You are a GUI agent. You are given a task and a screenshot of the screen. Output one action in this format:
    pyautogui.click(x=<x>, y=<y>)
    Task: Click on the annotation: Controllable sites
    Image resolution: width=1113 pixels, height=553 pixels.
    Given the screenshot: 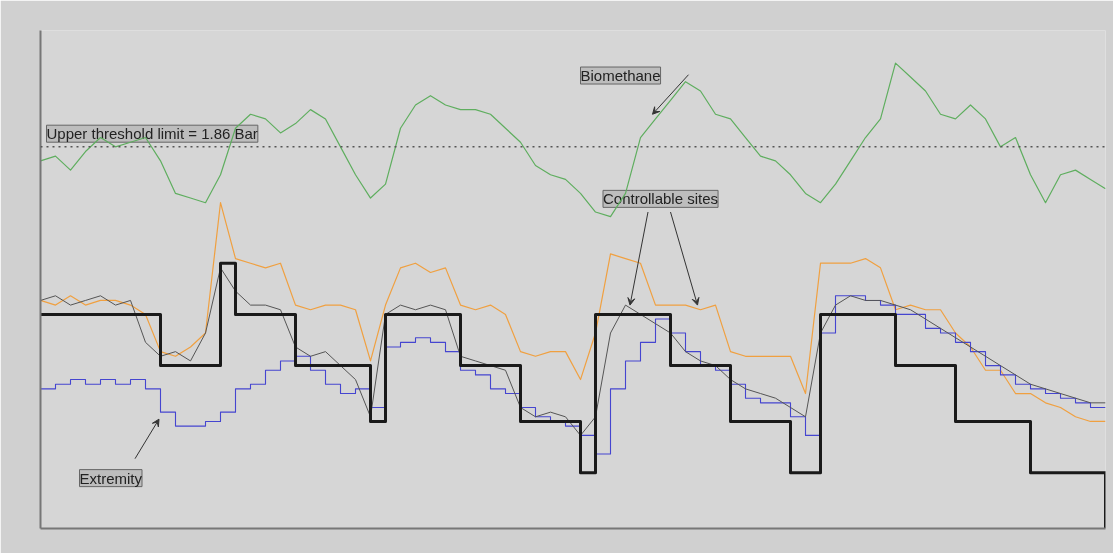 What is the action you would take?
    pyautogui.click(x=661, y=199)
    